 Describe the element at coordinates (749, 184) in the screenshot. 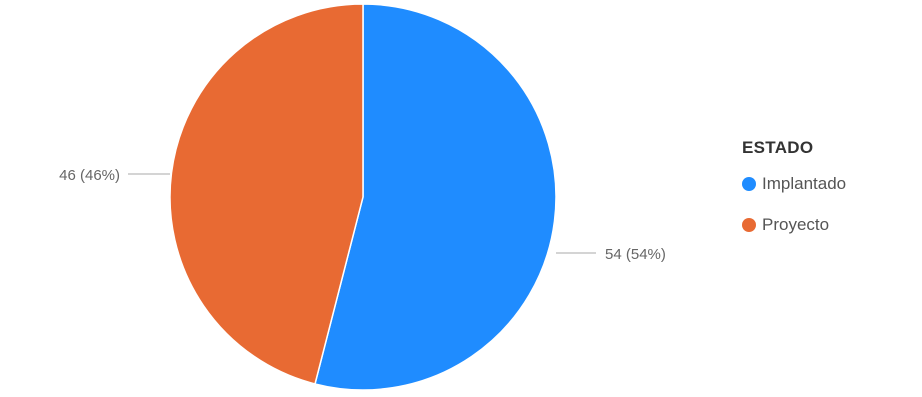

I see `legend-swatch-implantado` at that location.